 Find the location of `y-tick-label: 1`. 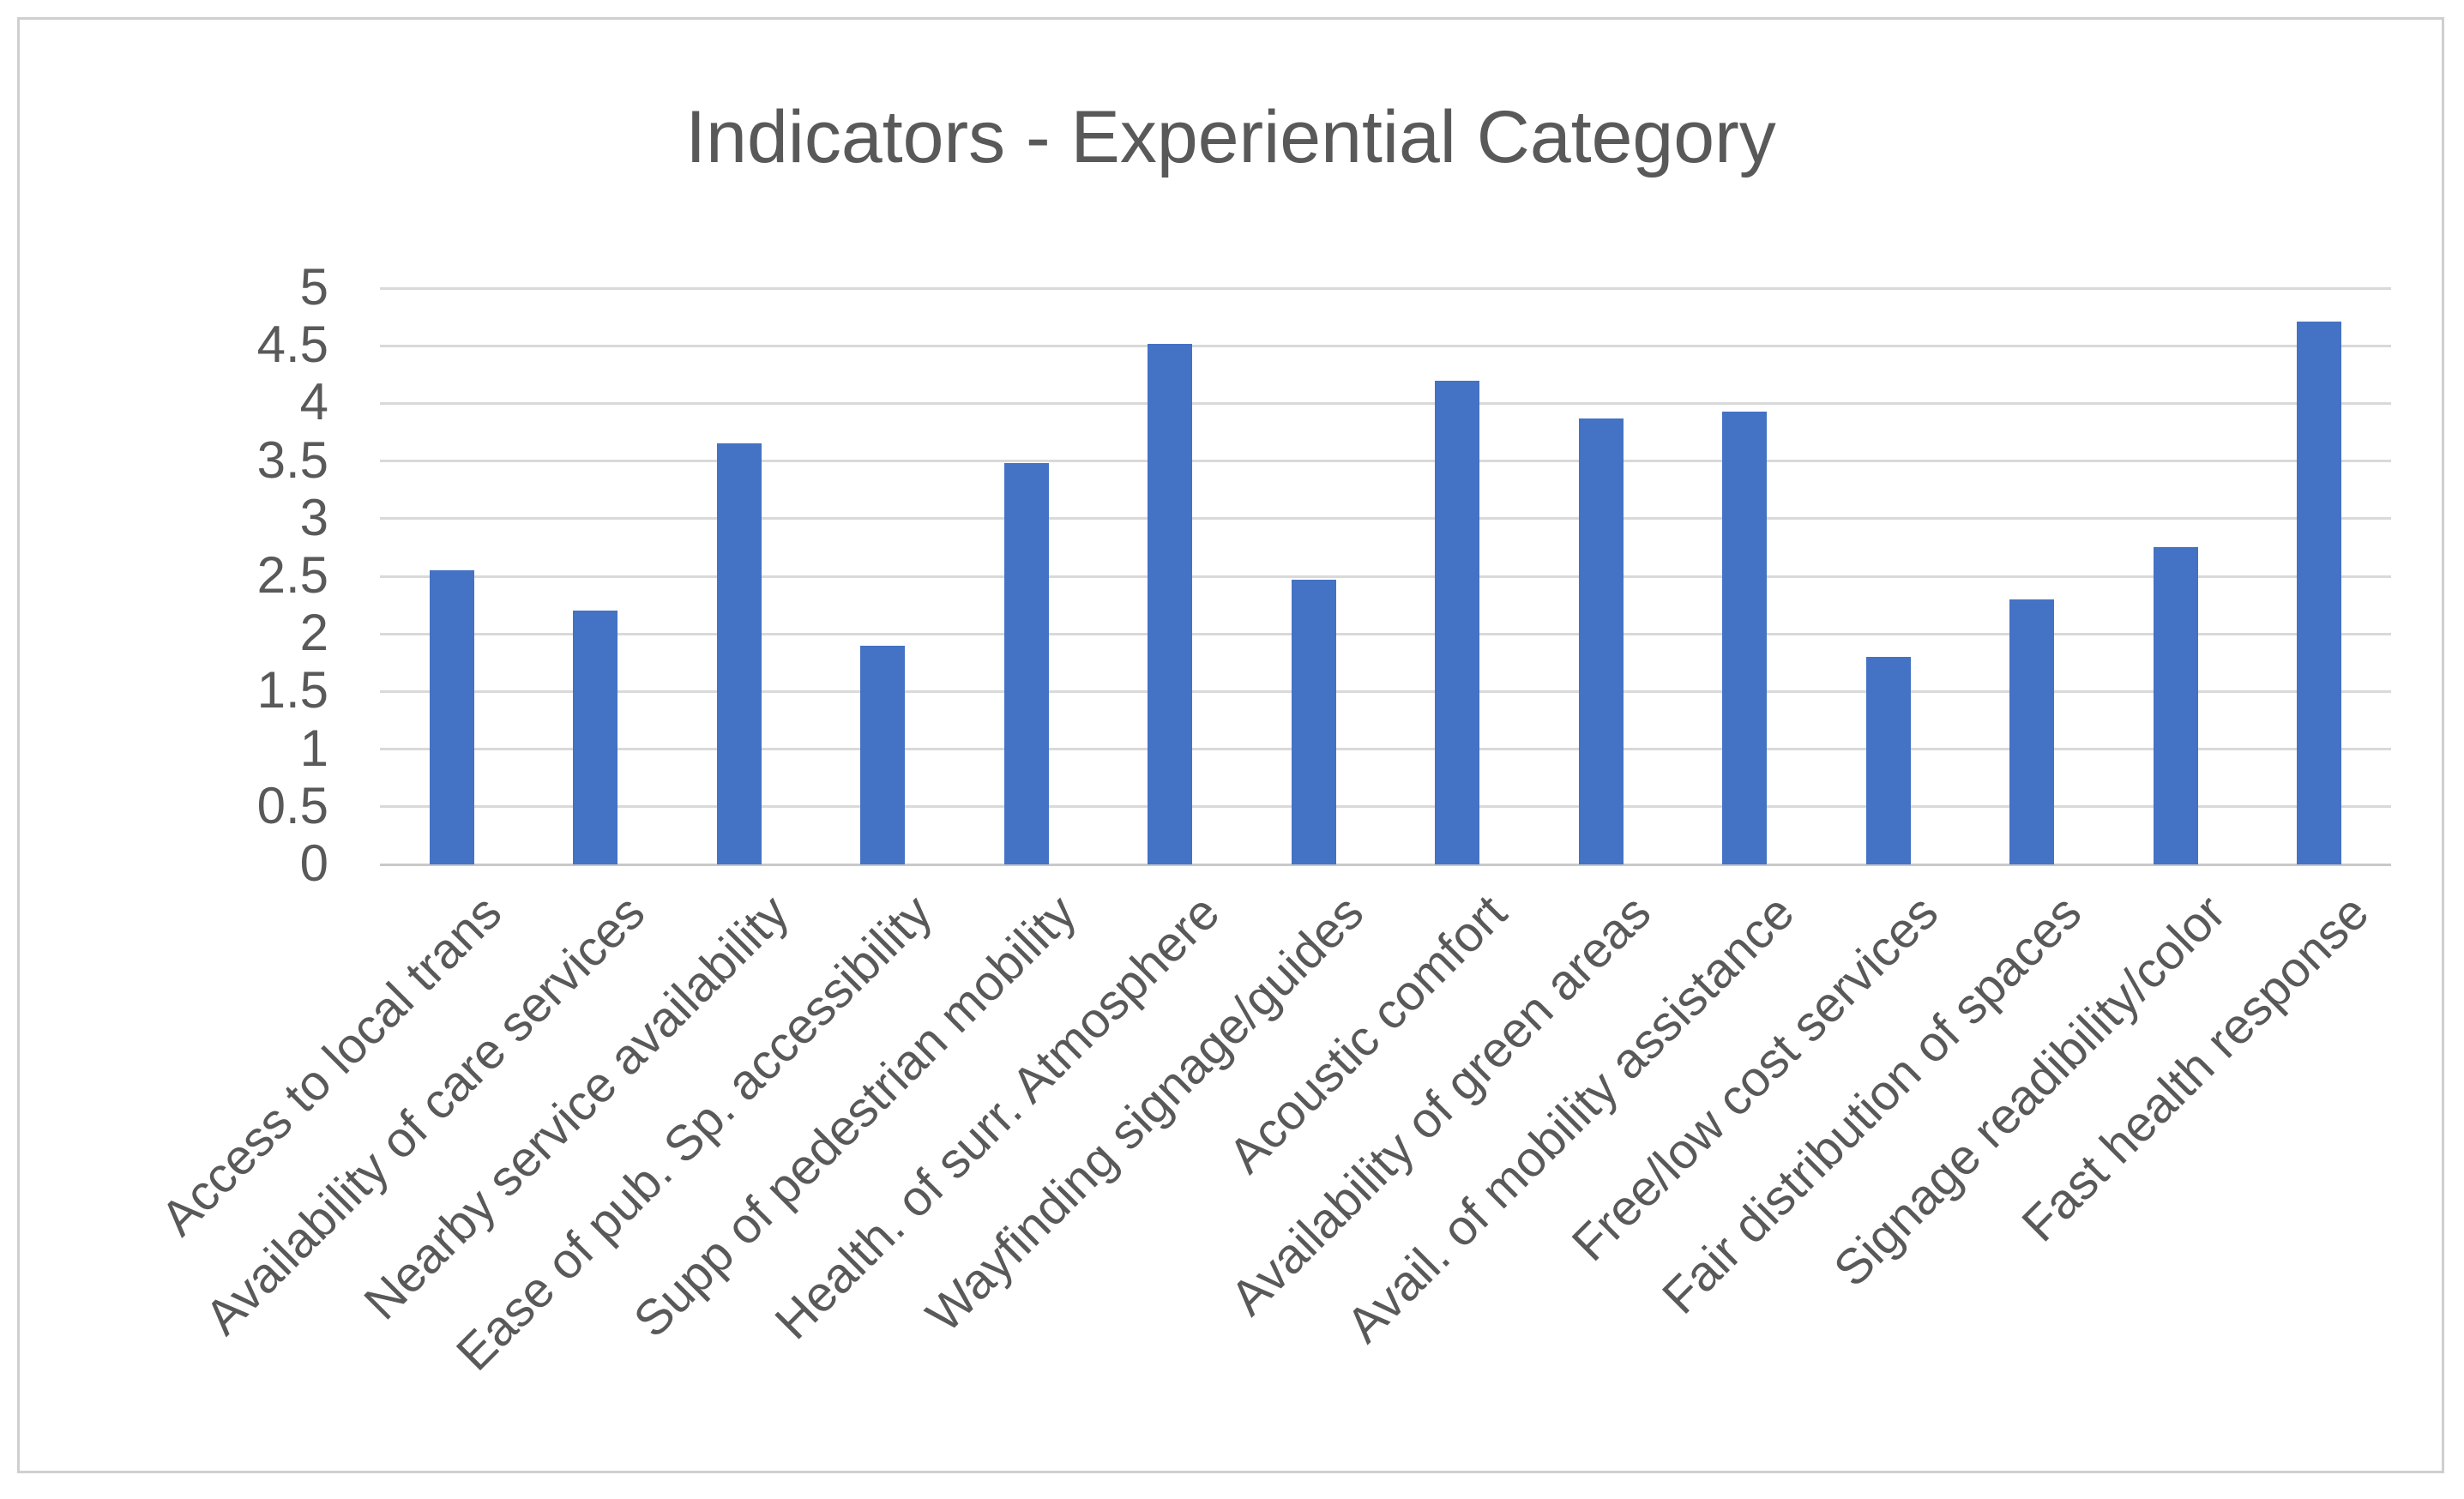

y-tick-label: 1 is located at coordinates (313, 748).